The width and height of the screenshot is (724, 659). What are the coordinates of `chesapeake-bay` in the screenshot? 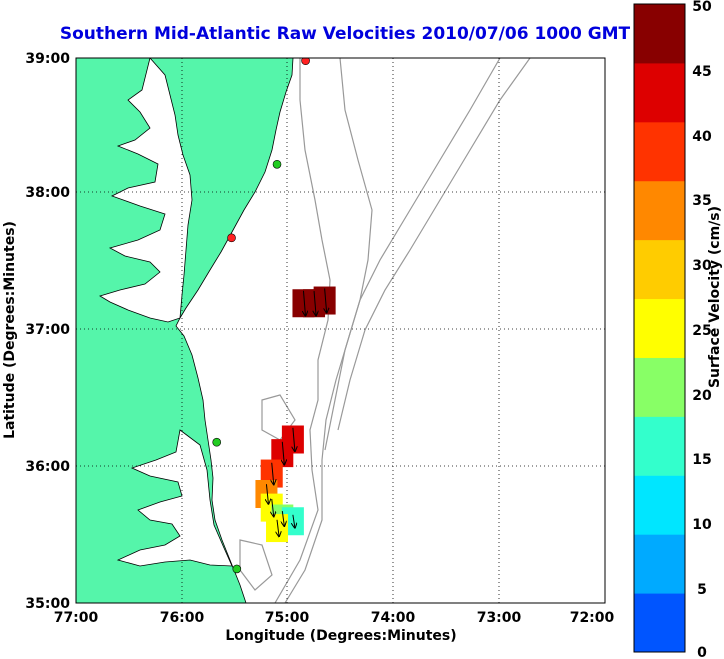 It's located at (146, 190).